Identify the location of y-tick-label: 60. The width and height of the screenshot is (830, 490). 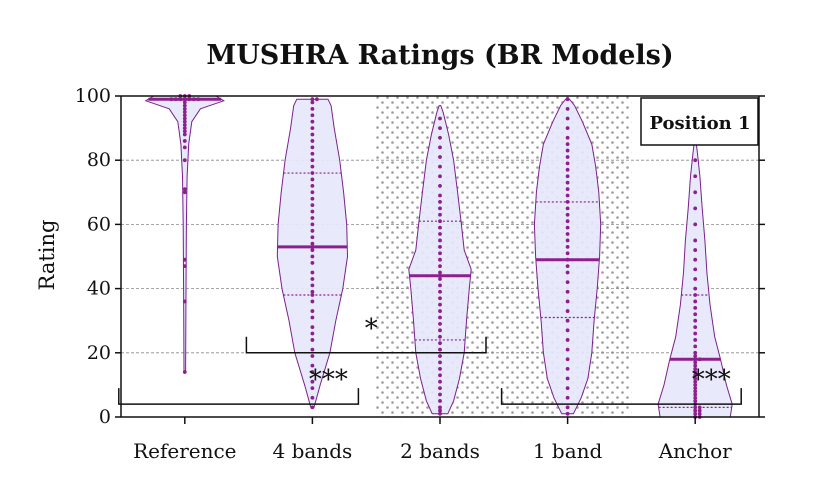
(99, 224).